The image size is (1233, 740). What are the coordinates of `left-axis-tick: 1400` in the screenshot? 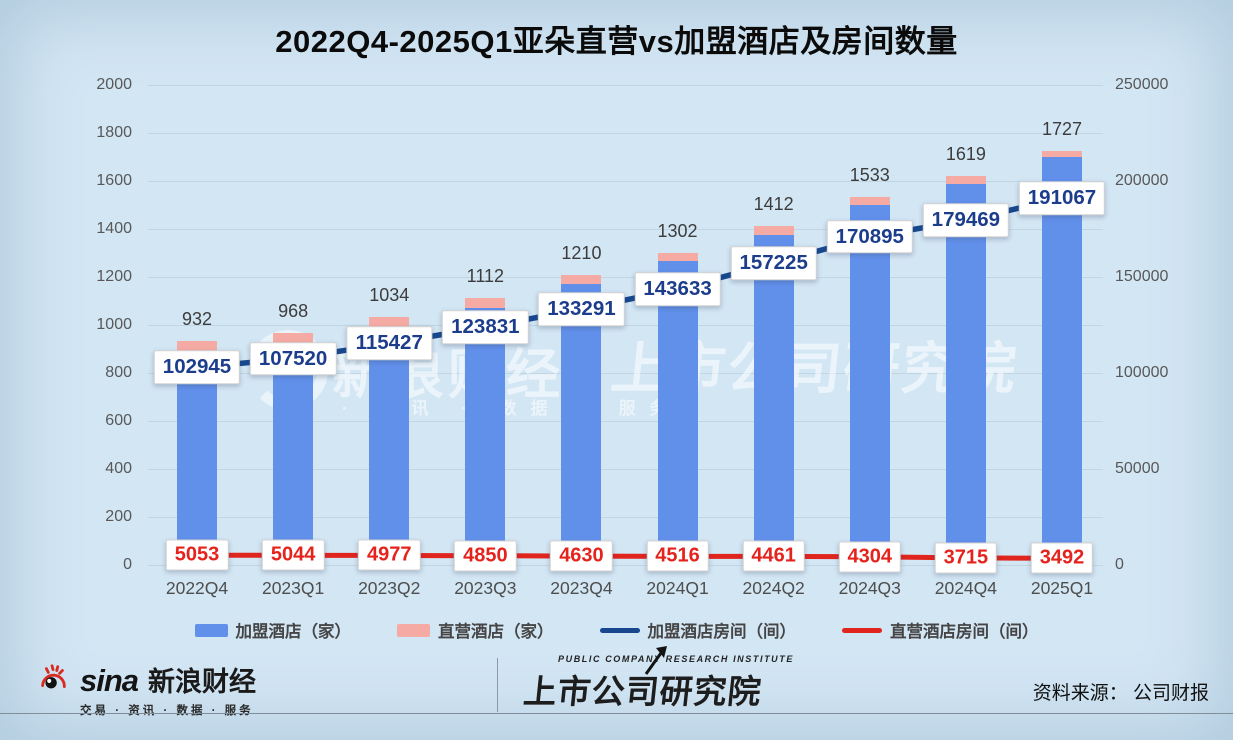 It's located at (114, 228).